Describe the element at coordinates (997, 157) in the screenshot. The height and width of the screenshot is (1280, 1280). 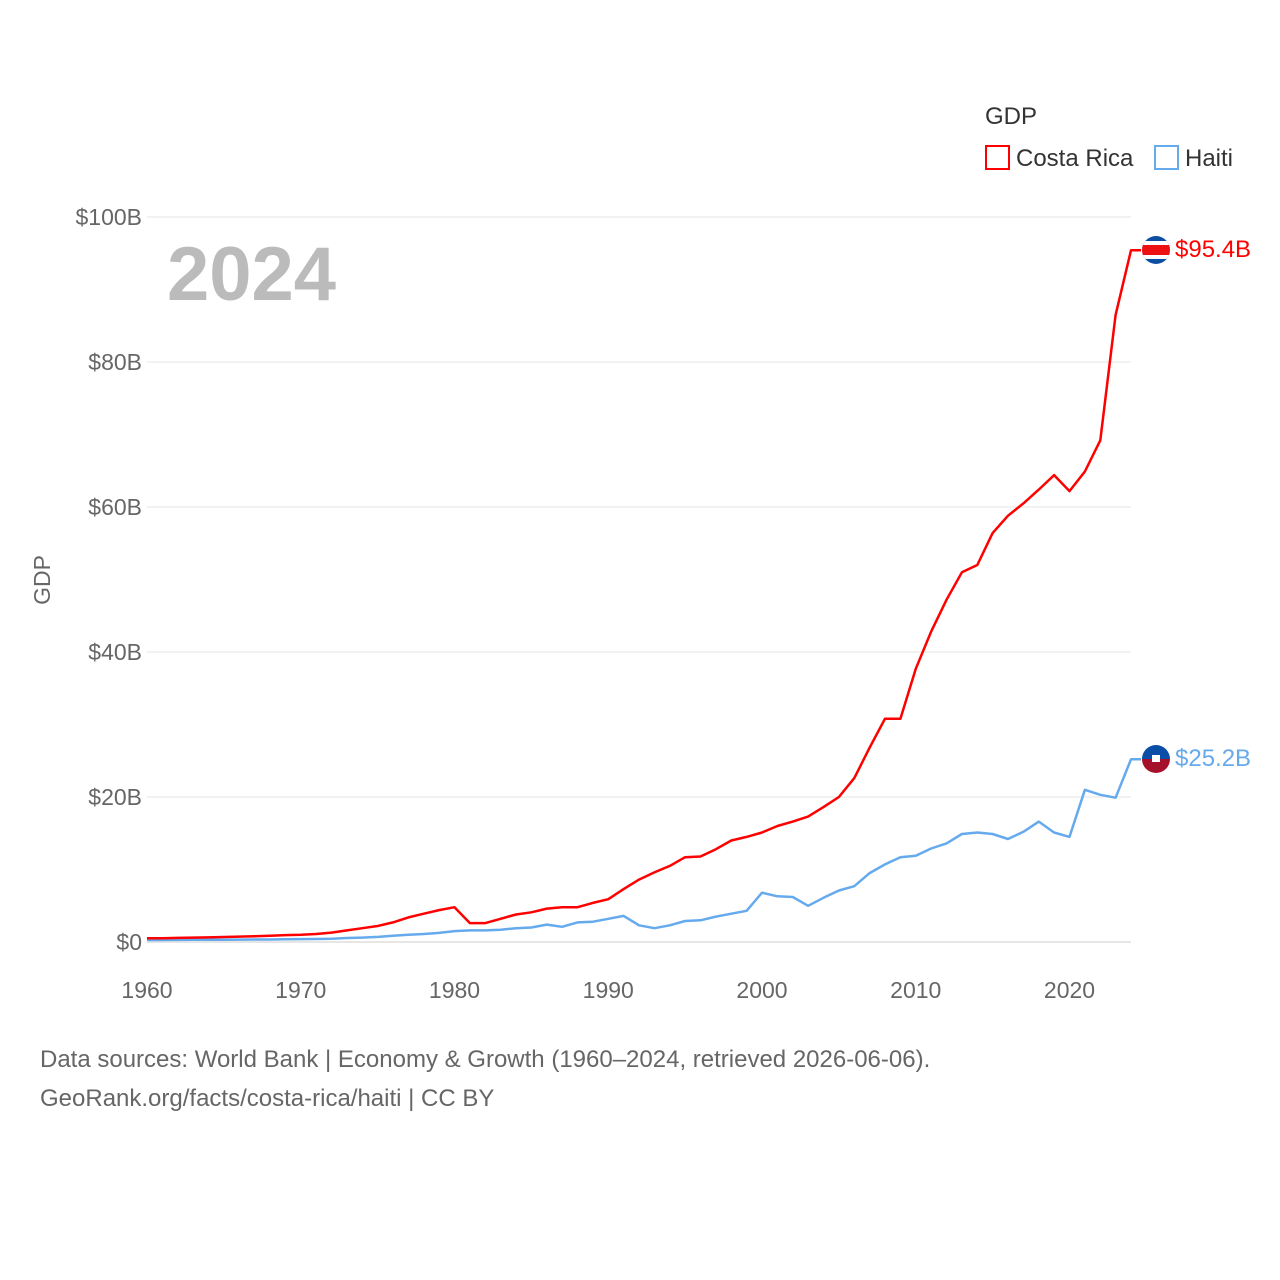
I see `legend-swatch-costa-rica` at that location.